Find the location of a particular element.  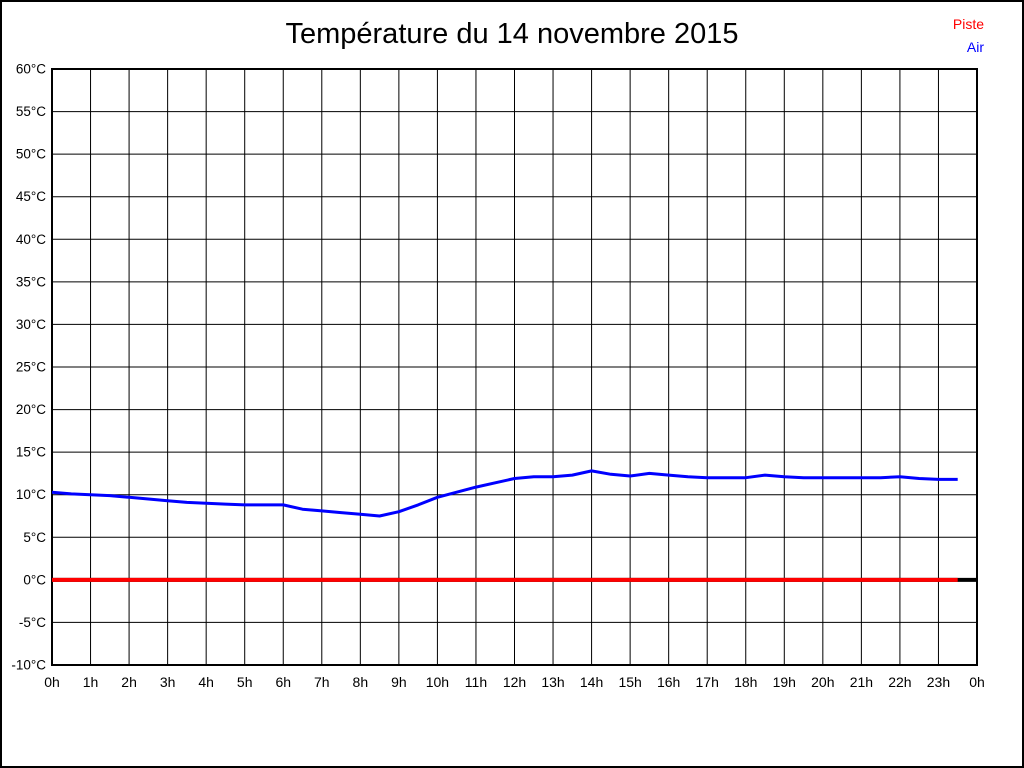

x-tick-label: 5h is located at coordinates (245, 682).